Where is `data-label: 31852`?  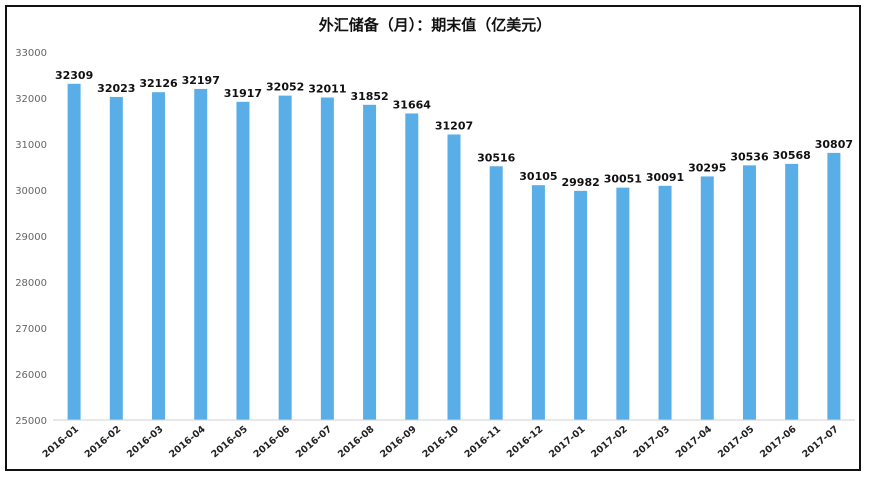 data-label: 31852 is located at coordinates (369, 96).